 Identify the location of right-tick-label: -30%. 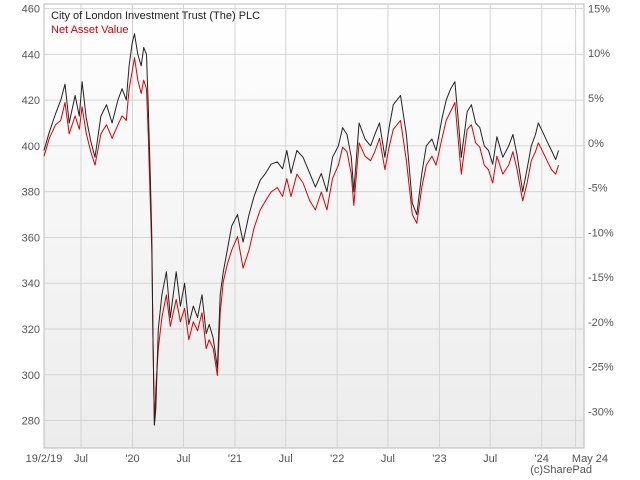
(601, 412).